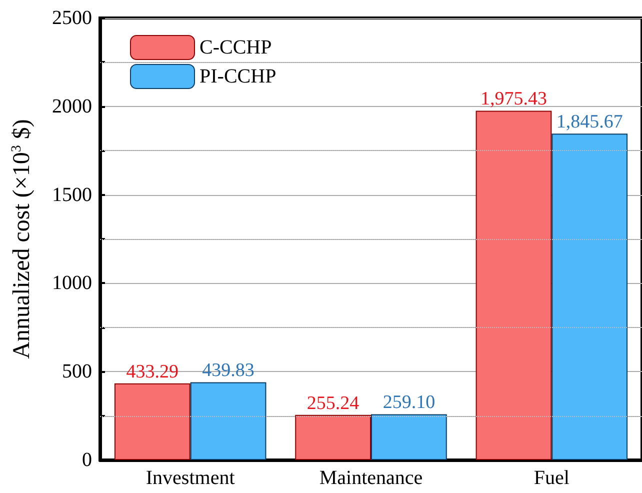 This screenshot has width=642, height=493. What do you see at coordinates (191, 478) in the screenshot?
I see `x-tick-label: Investment` at bounding box center [191, 478].